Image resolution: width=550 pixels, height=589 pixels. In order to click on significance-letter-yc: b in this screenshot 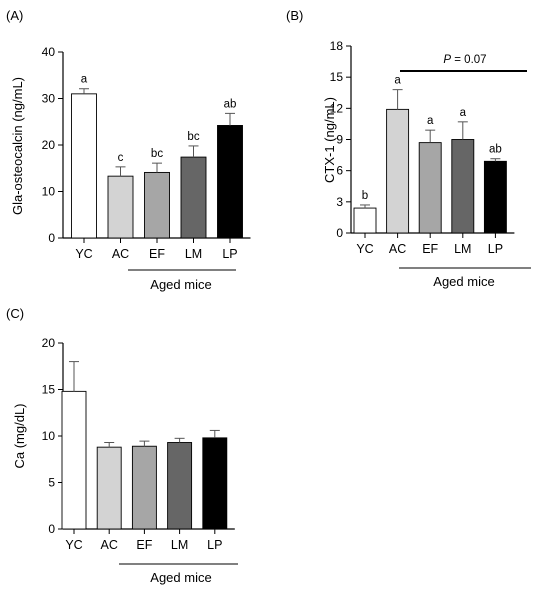, I will do `click(365, 196)`.